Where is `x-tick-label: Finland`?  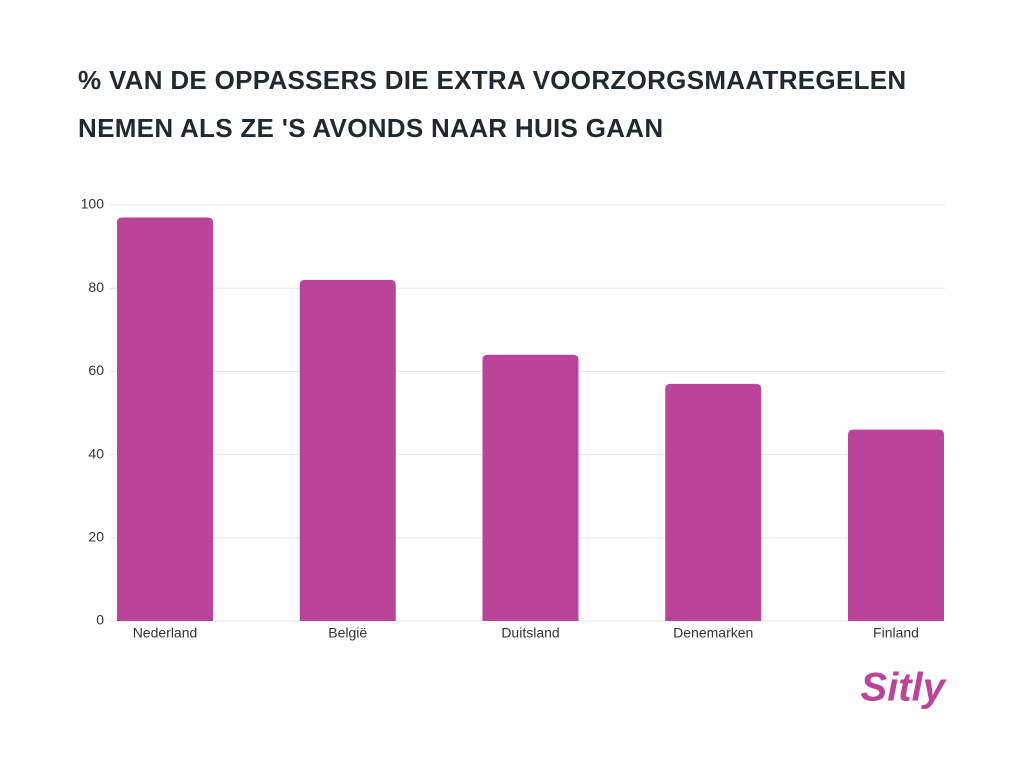
x-tick-label: Finland is located at coordinates (896, 633).